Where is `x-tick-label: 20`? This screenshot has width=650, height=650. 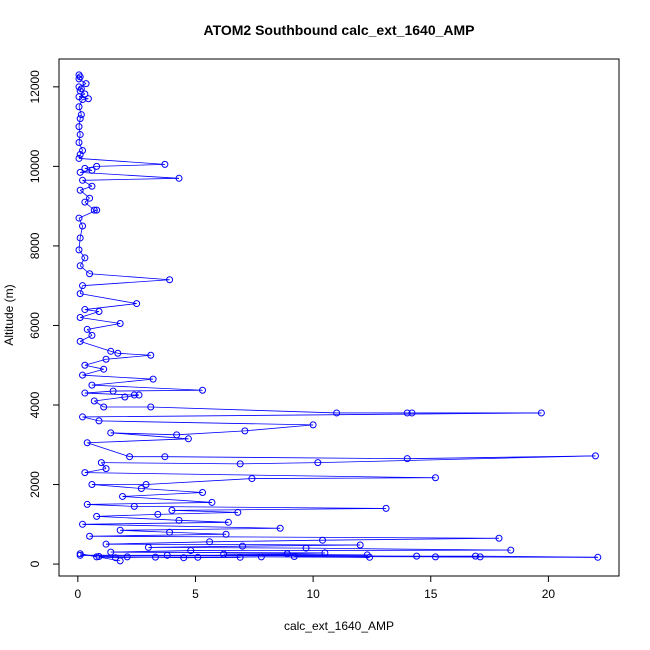 x-tick-label: 20 is located at coordinates (549, 594).